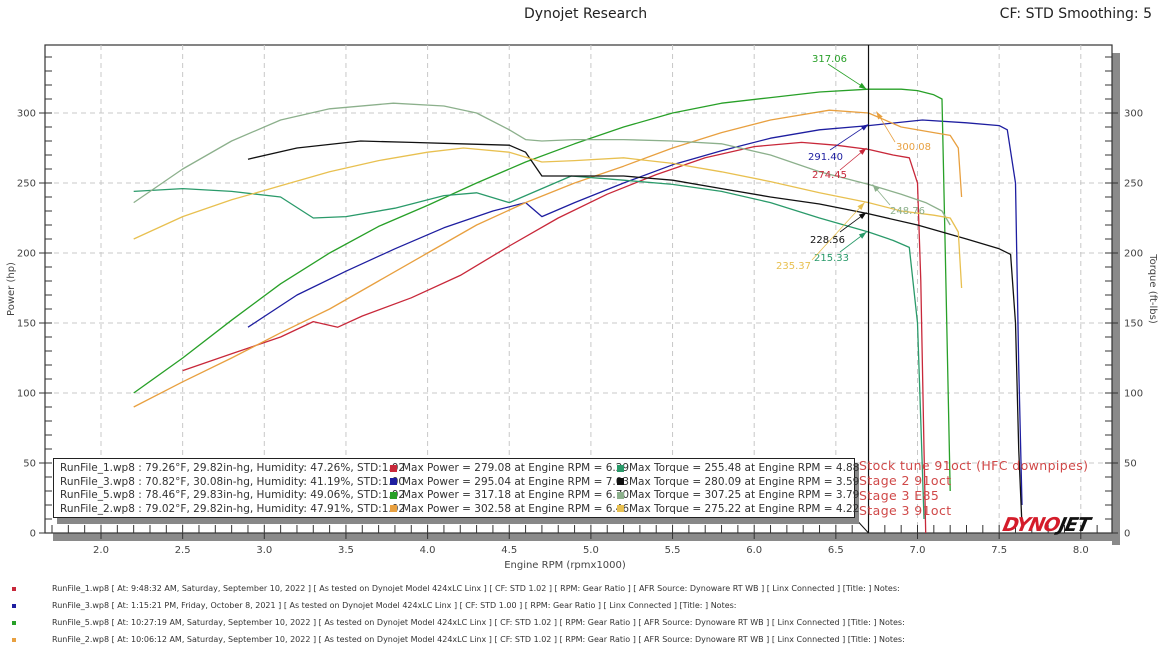 This screenshot has width=1170, height=659. What do you see at coordinates (542, 164) in the screenshot?
I see `torque-curve` at bounding box center [542, 164].